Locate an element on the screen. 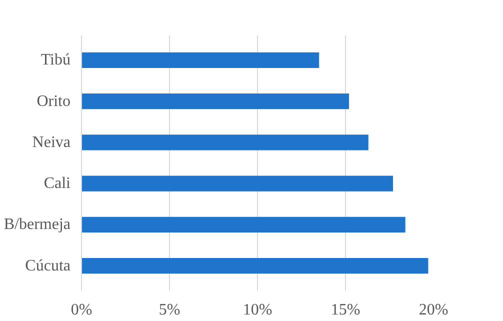 The width and height of the screenshot is (503, 321). y-tick-label: Cúcuta is located at coordinates (48, 265).